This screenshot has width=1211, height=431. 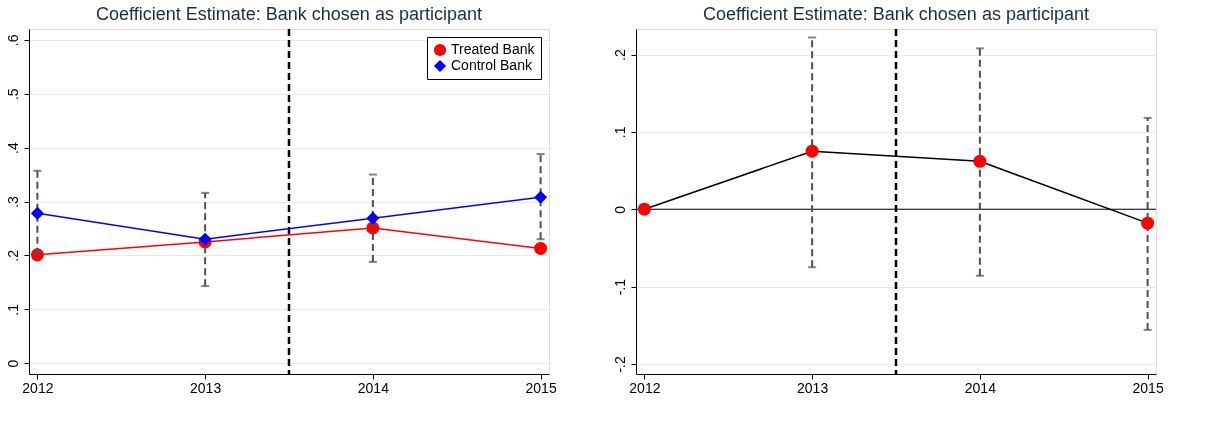 I want to click on y-tick-label: .3, so click(x=12, y=201).